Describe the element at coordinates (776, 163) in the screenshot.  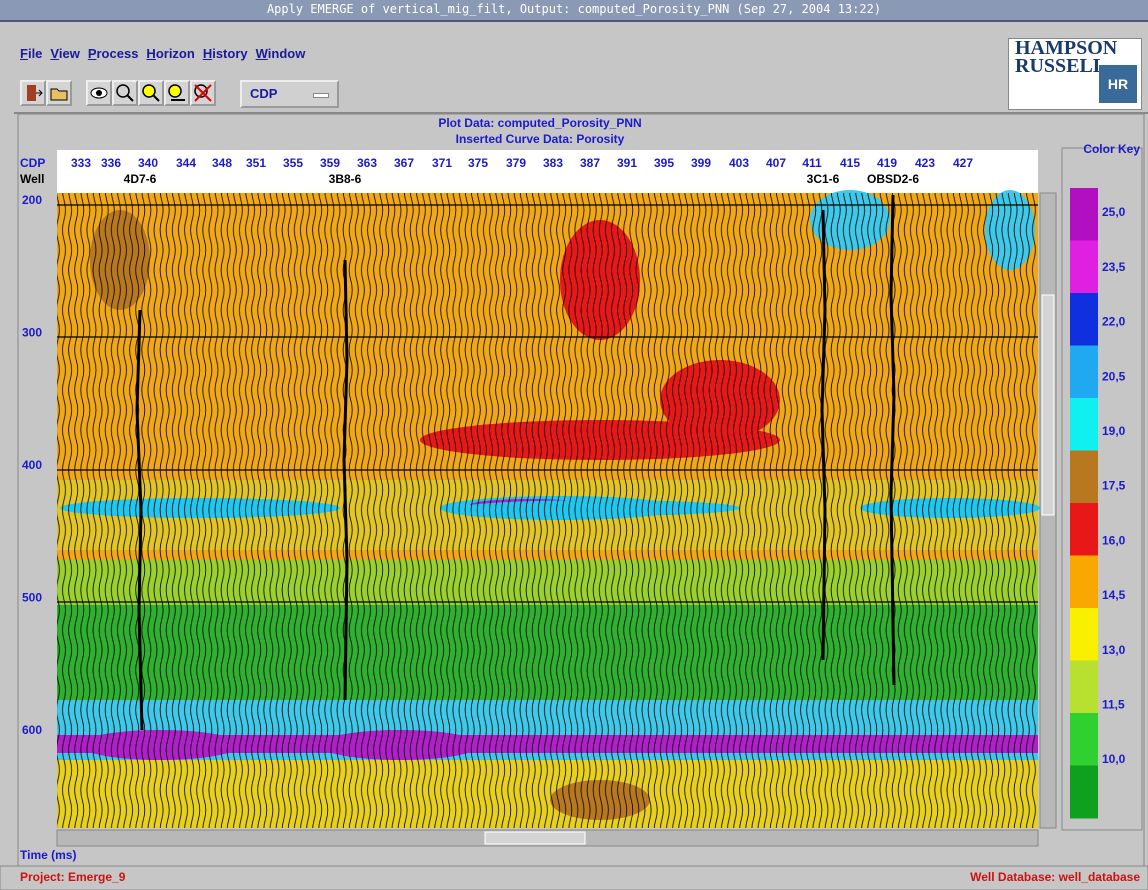
I see `cdp-tick-label: 407` at that location.